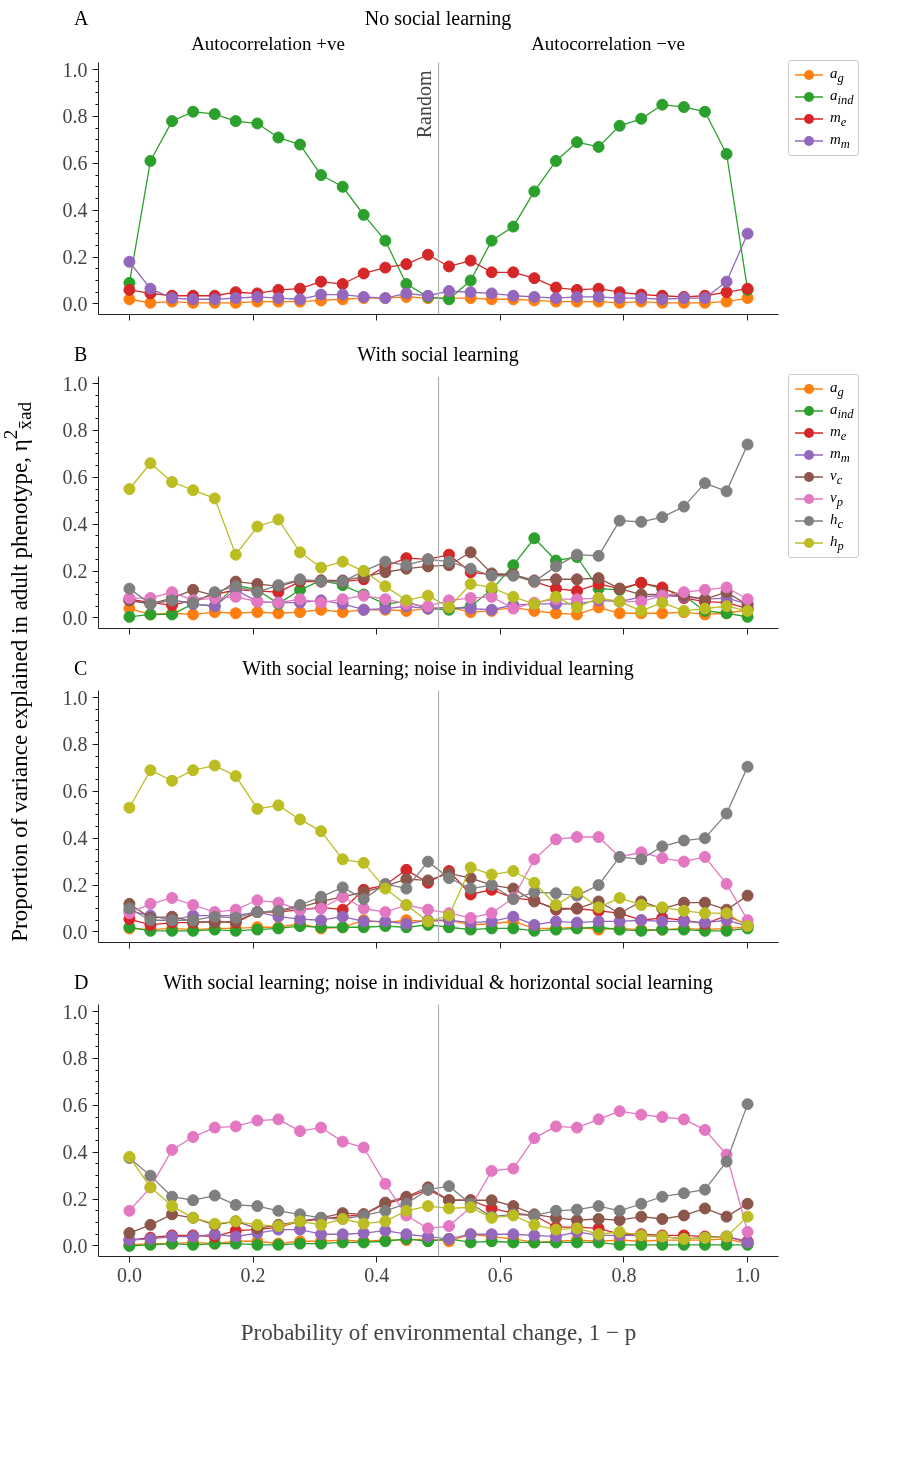 This screenshot has width=910, height=1483. Describe the element at coordinates (253, 1274) in the screenshot. I see `x-tick-label: 0.2` at that location.